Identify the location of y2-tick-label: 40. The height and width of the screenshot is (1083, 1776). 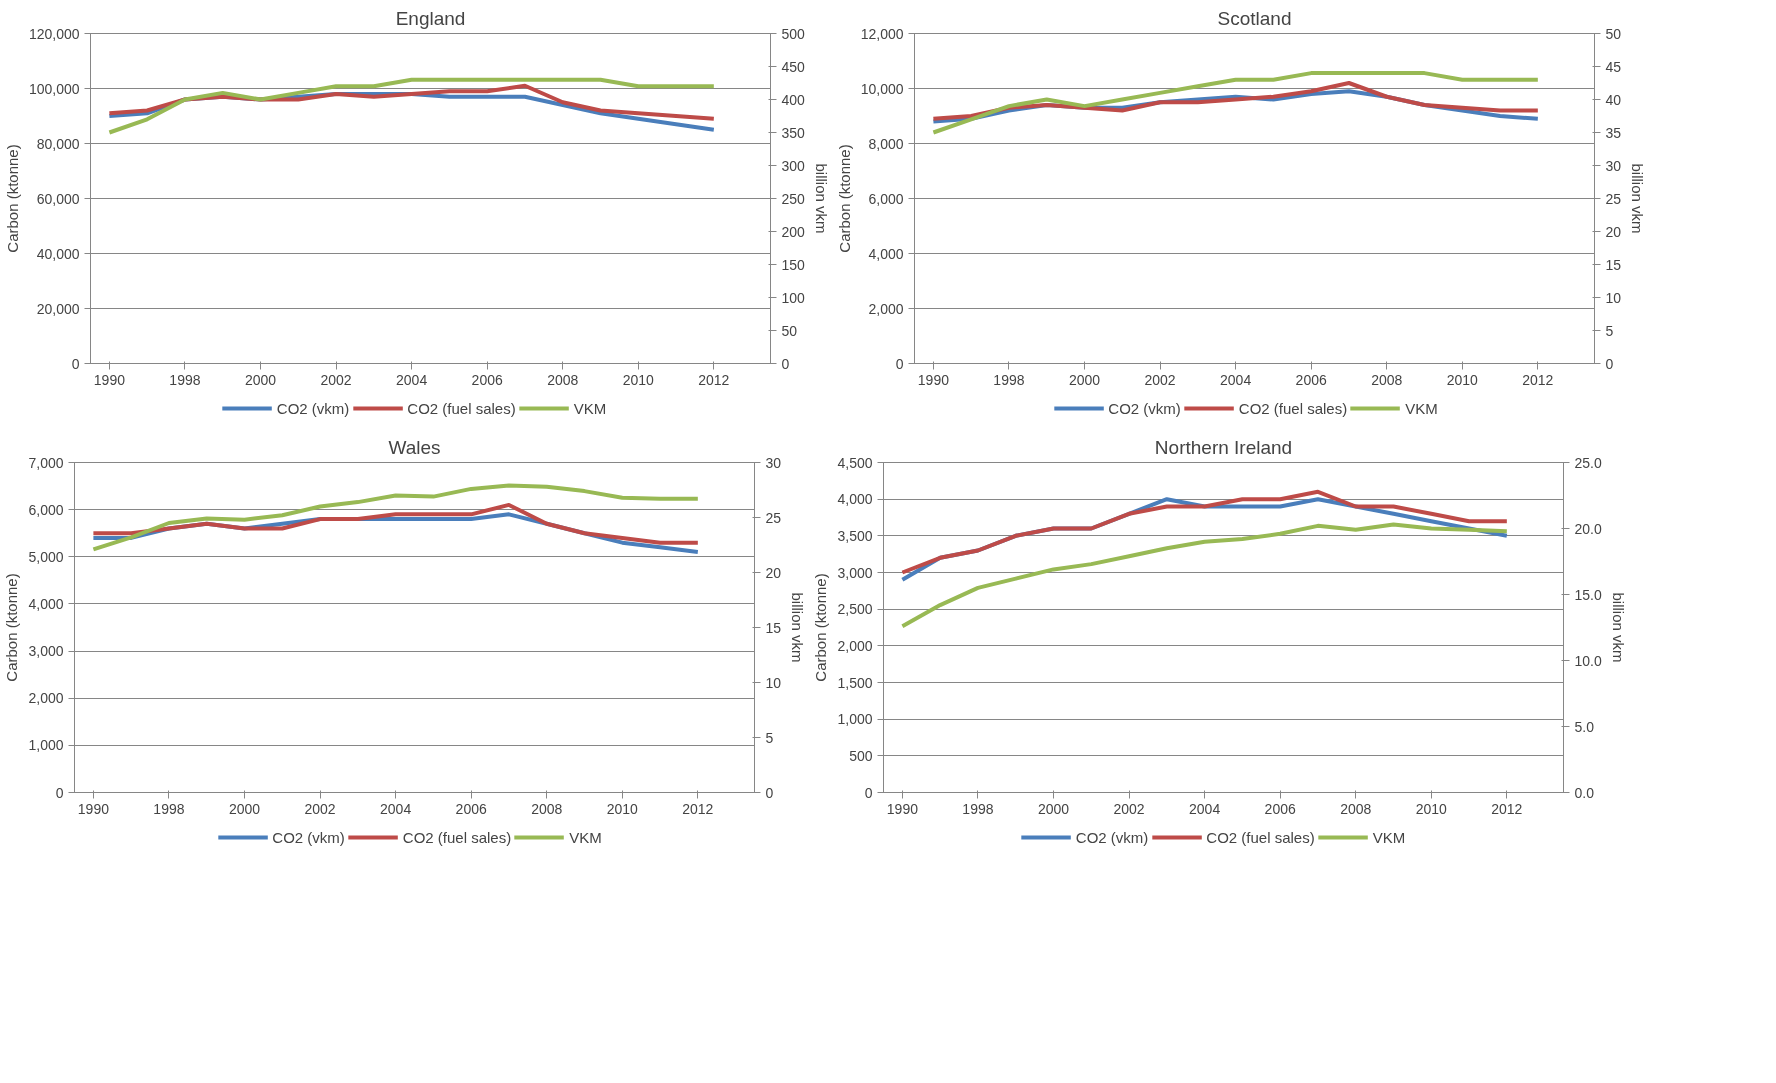
(1613, 99).